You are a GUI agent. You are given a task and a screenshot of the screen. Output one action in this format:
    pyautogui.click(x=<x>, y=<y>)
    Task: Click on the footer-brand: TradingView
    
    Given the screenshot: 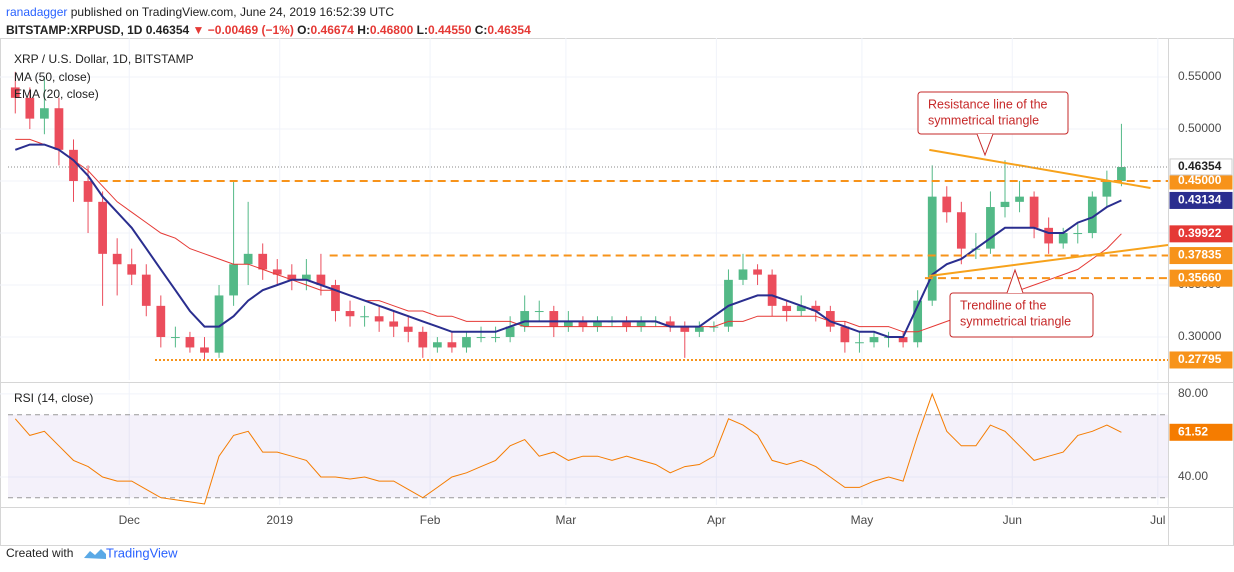 What is the action you would take?
    pyautogui.click(x=142, y=552)
    